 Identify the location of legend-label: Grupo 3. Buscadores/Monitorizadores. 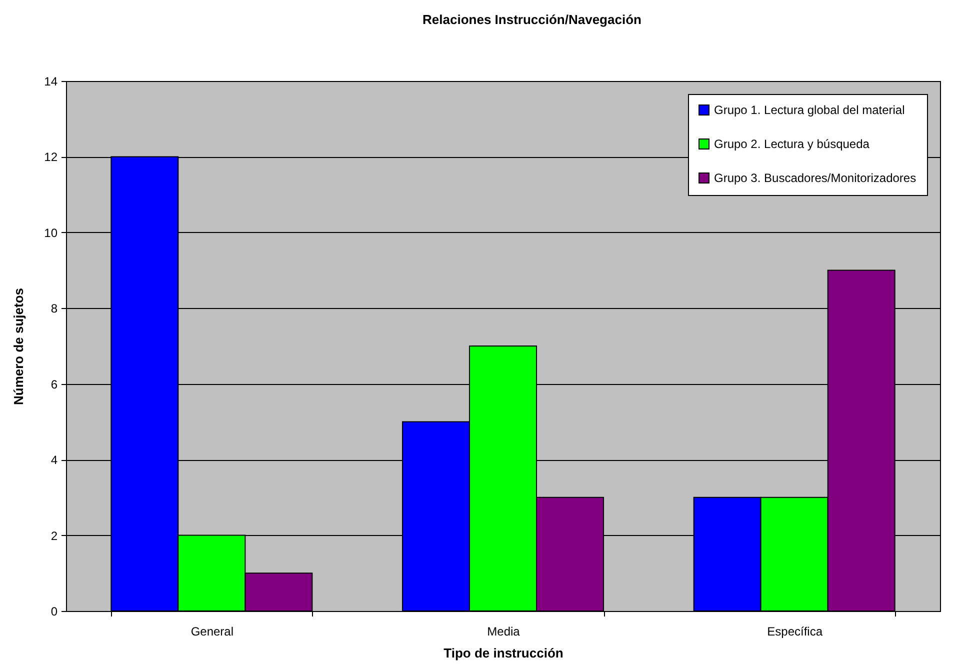
(815, 178).